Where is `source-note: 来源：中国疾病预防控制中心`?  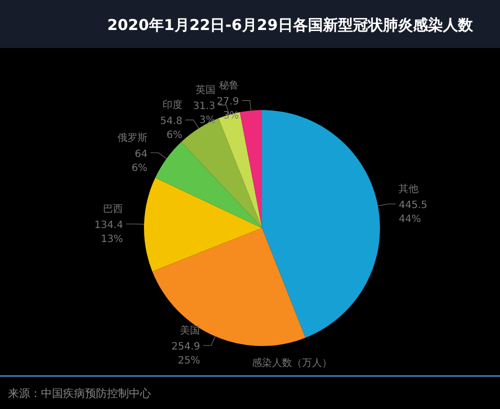 source-note: 来源：中国疾病预防控制中心 is located at coordinates (79, 393).